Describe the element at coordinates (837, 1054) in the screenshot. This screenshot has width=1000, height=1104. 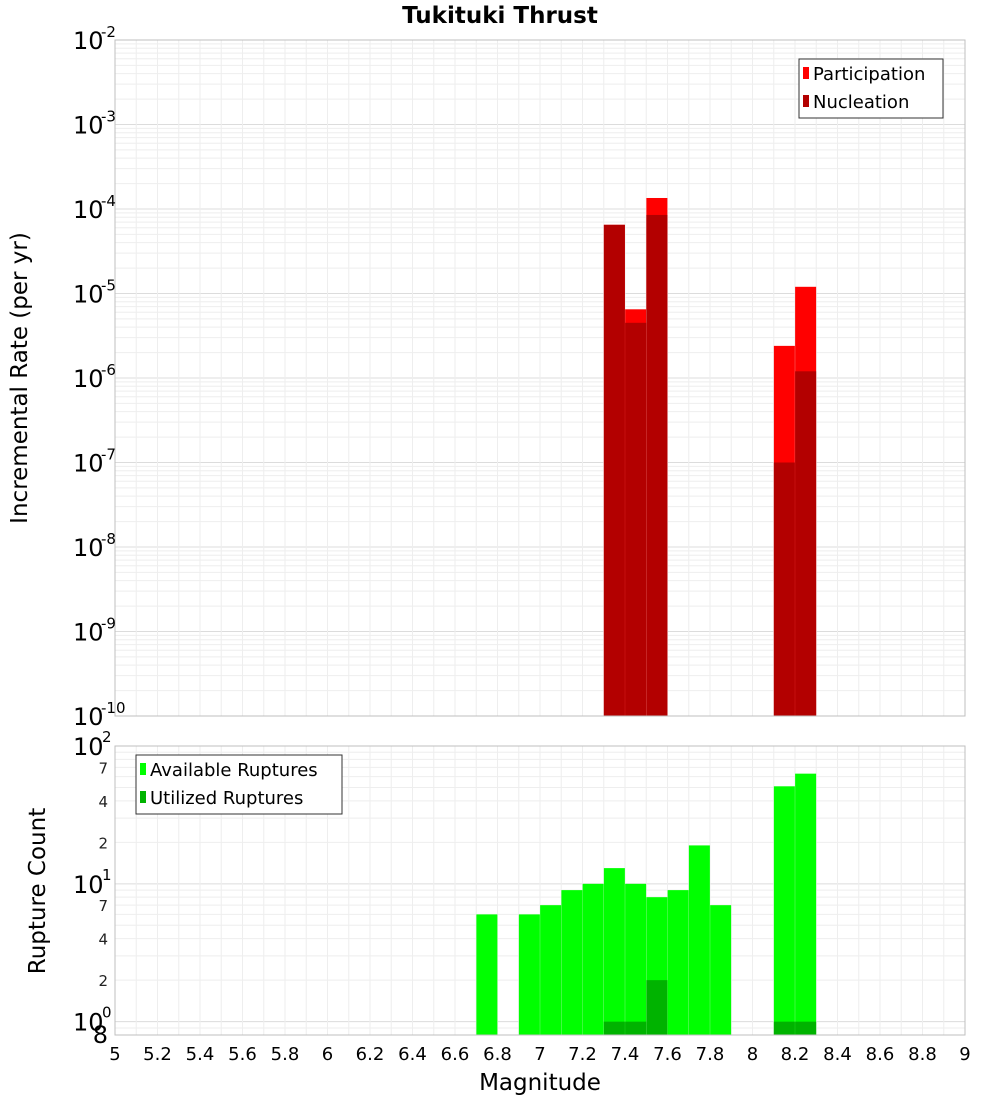
I see `x-tick-label: 8.4` at that location.